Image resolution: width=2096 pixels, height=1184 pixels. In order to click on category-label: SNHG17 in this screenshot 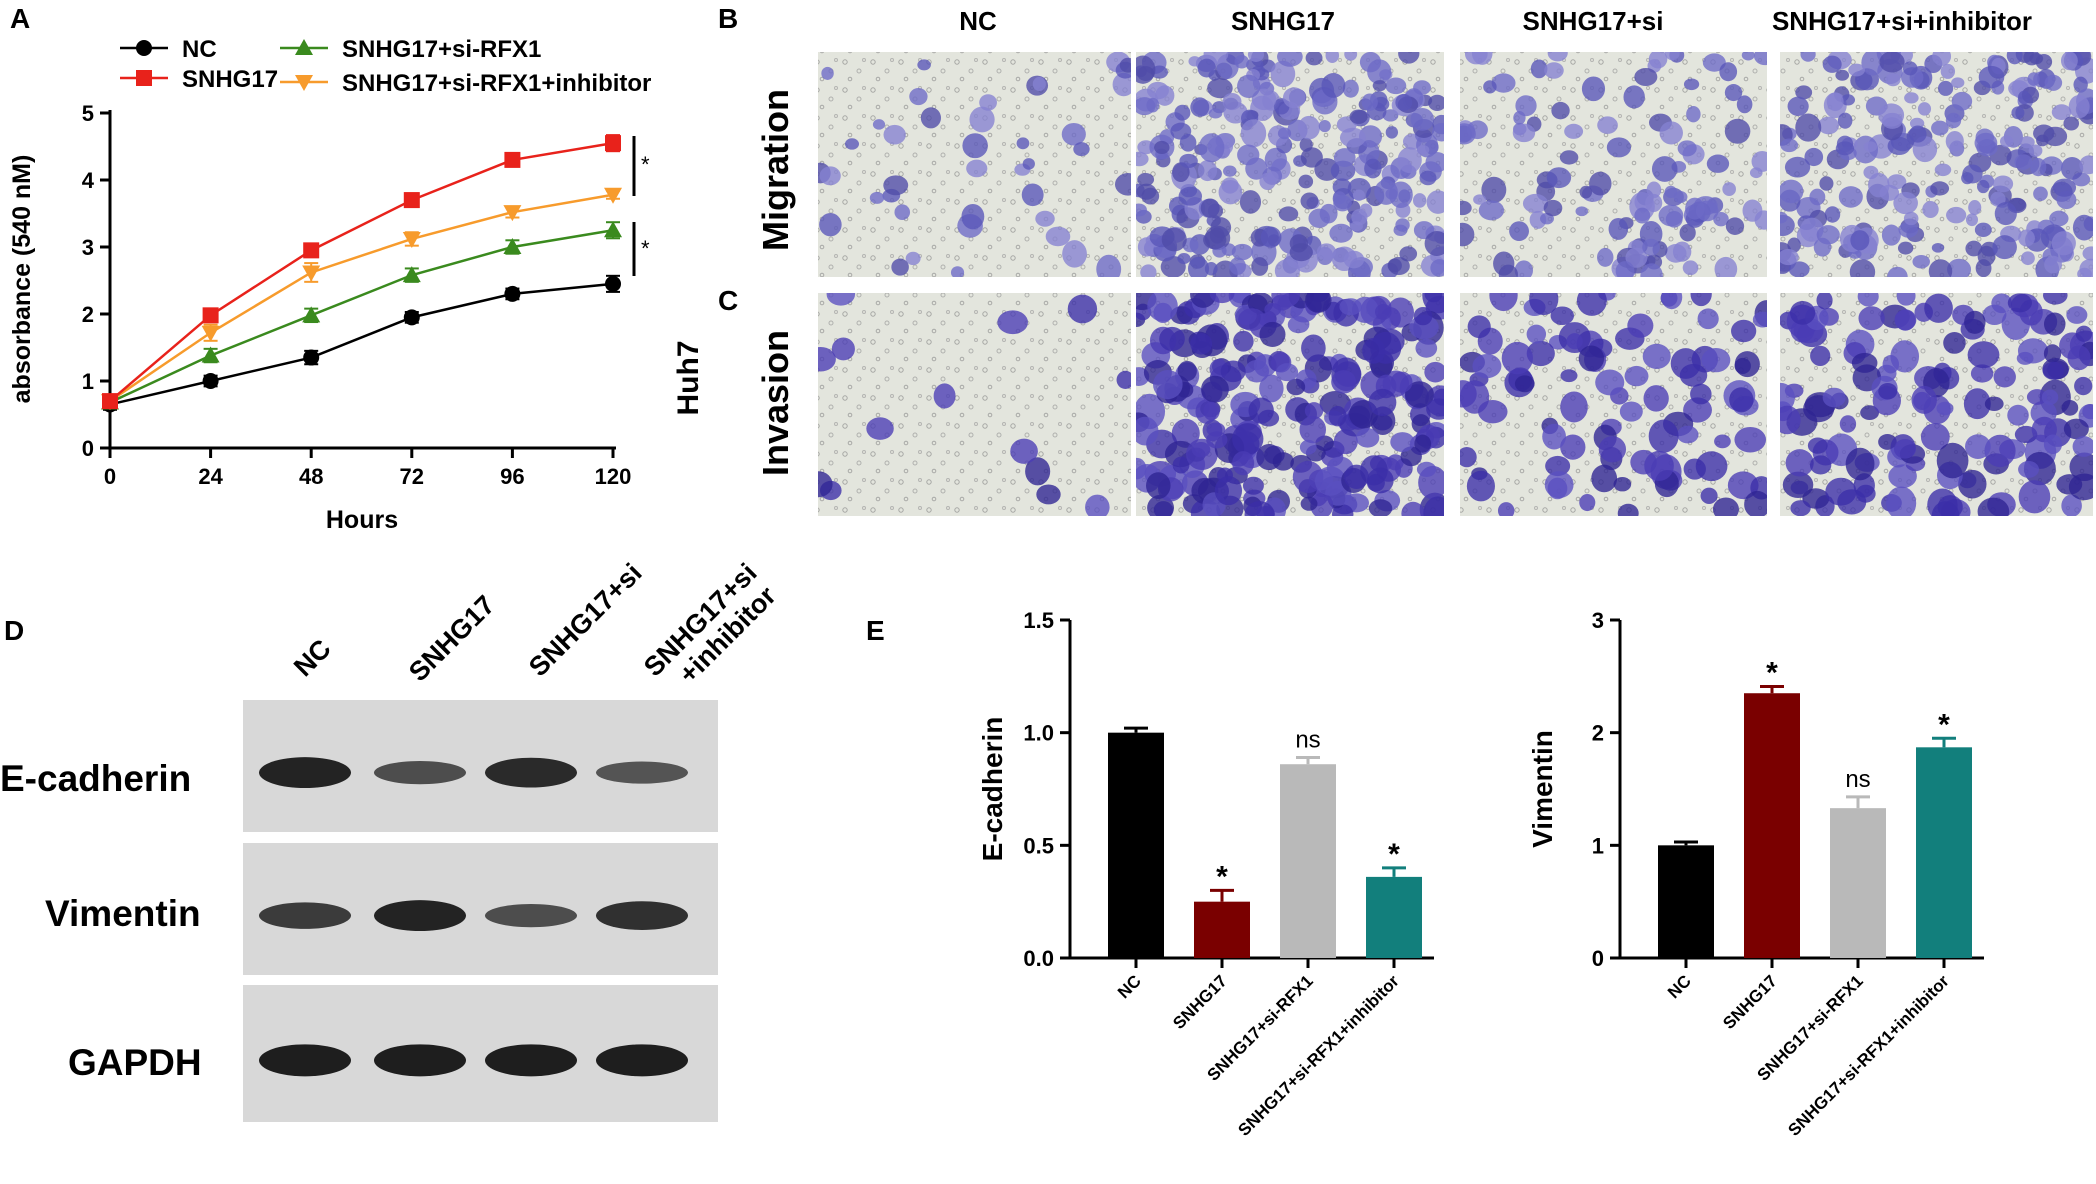, I will do `click(1200, 1002)`.